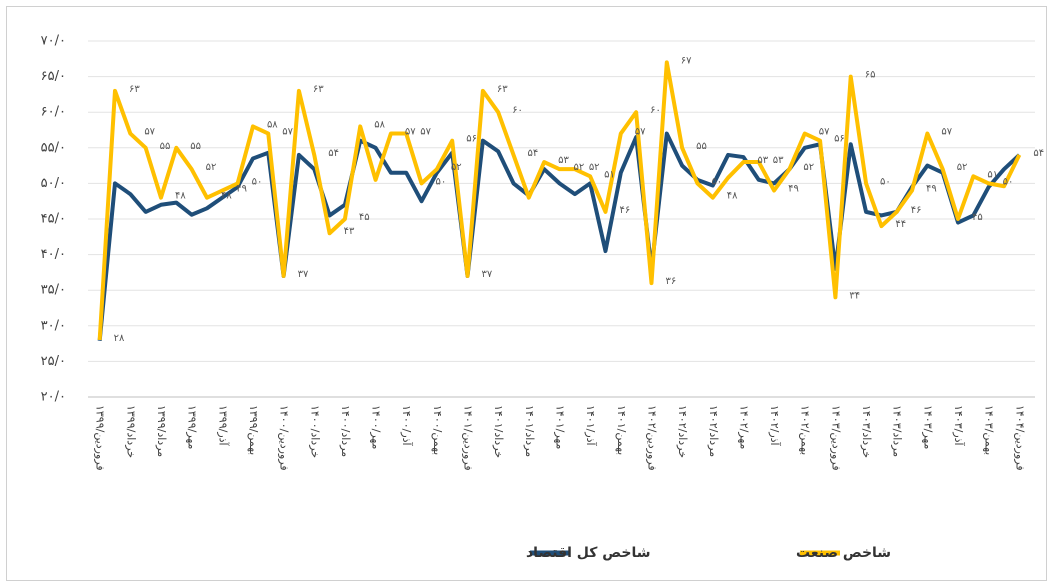 The width and height of the screenshot is (1053, 587). Describe the element at coordinates (670, 281) in the screenshot. I see `data-label: ۳۶` at that location.